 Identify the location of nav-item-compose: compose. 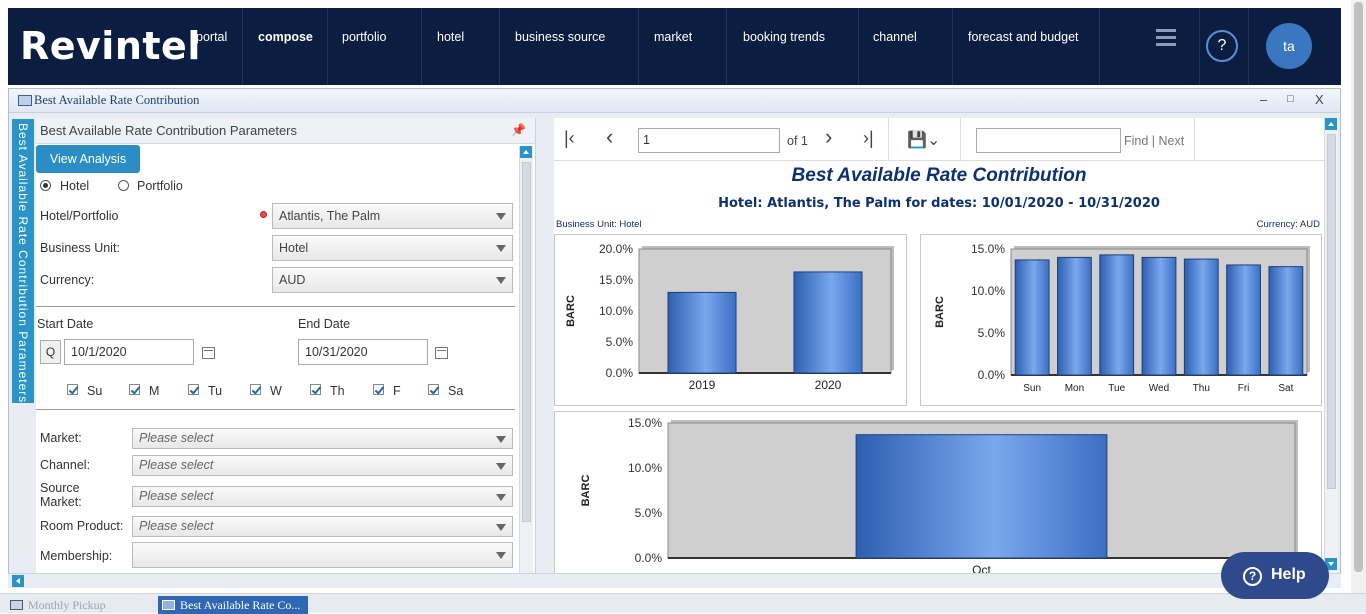
(285, 37).